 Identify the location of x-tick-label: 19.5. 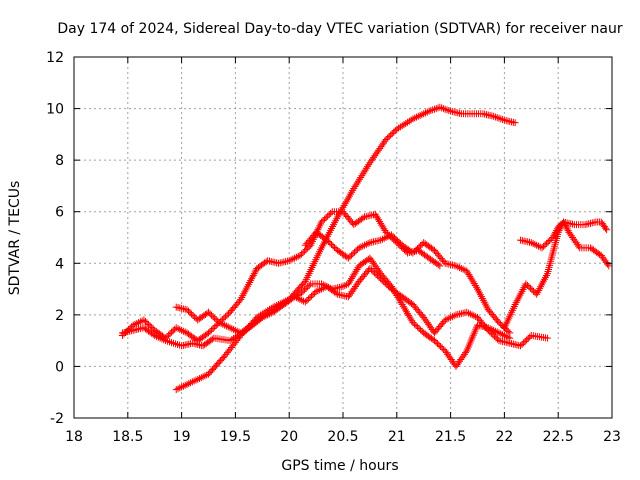
(235, 437).